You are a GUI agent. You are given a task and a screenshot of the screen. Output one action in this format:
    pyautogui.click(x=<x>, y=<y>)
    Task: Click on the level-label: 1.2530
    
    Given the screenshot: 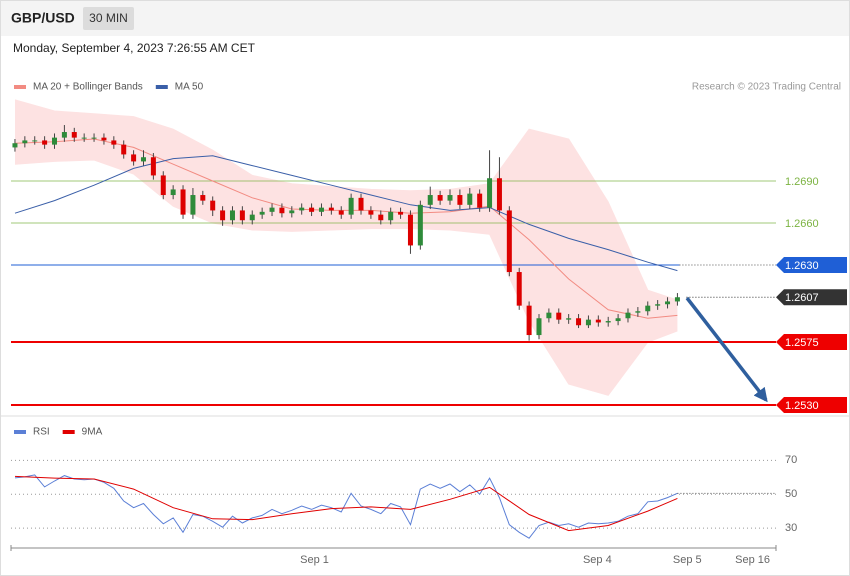 What is the action you would take?
    pyautogui.click(x=802, y=406)
    